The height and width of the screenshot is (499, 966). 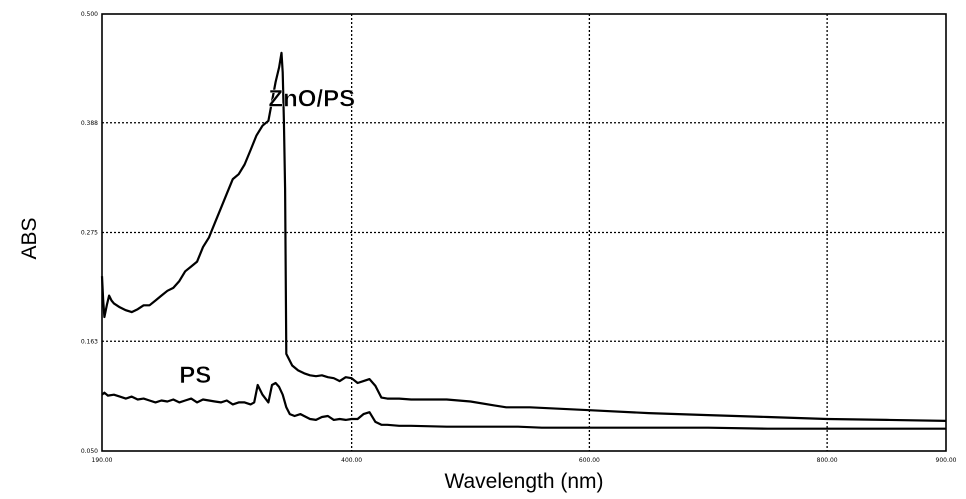 I want to click on x-tick-label: 190.00, so click(x=102, y=460).